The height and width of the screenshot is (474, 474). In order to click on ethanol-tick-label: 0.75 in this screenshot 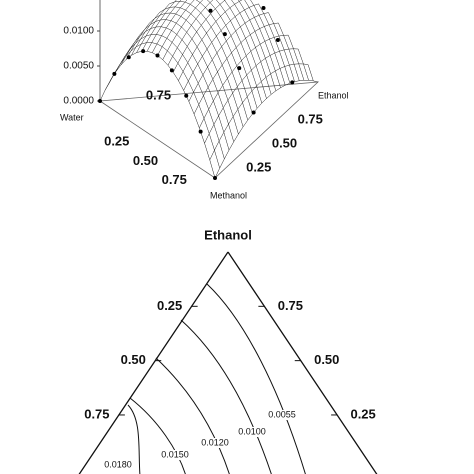, I will do `click(310, 118)`.